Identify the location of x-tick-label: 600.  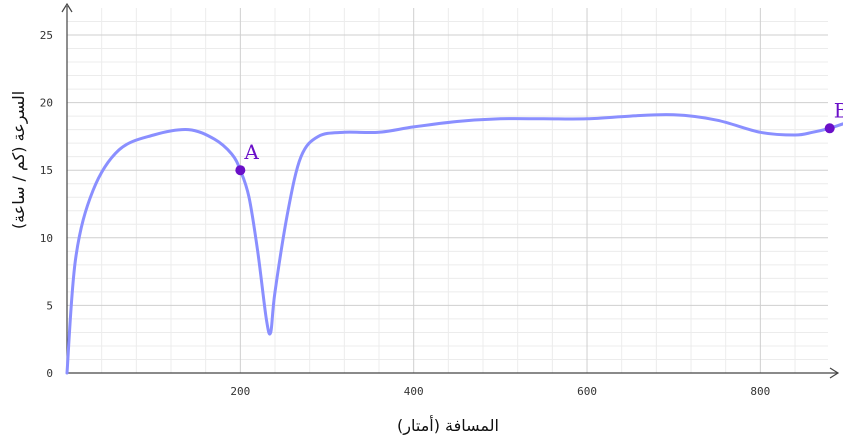
(587, 391).